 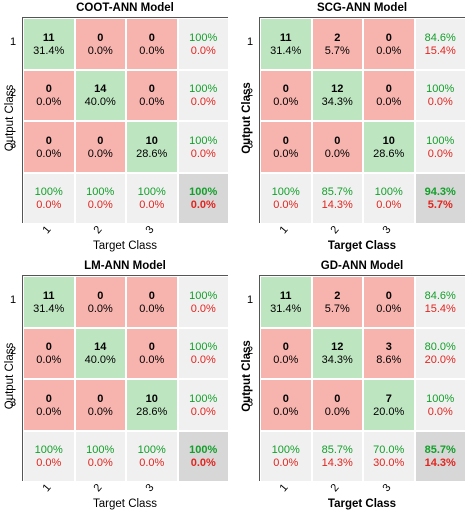 I want to click on y-tick-label: 2, so click(x=13, y=93).